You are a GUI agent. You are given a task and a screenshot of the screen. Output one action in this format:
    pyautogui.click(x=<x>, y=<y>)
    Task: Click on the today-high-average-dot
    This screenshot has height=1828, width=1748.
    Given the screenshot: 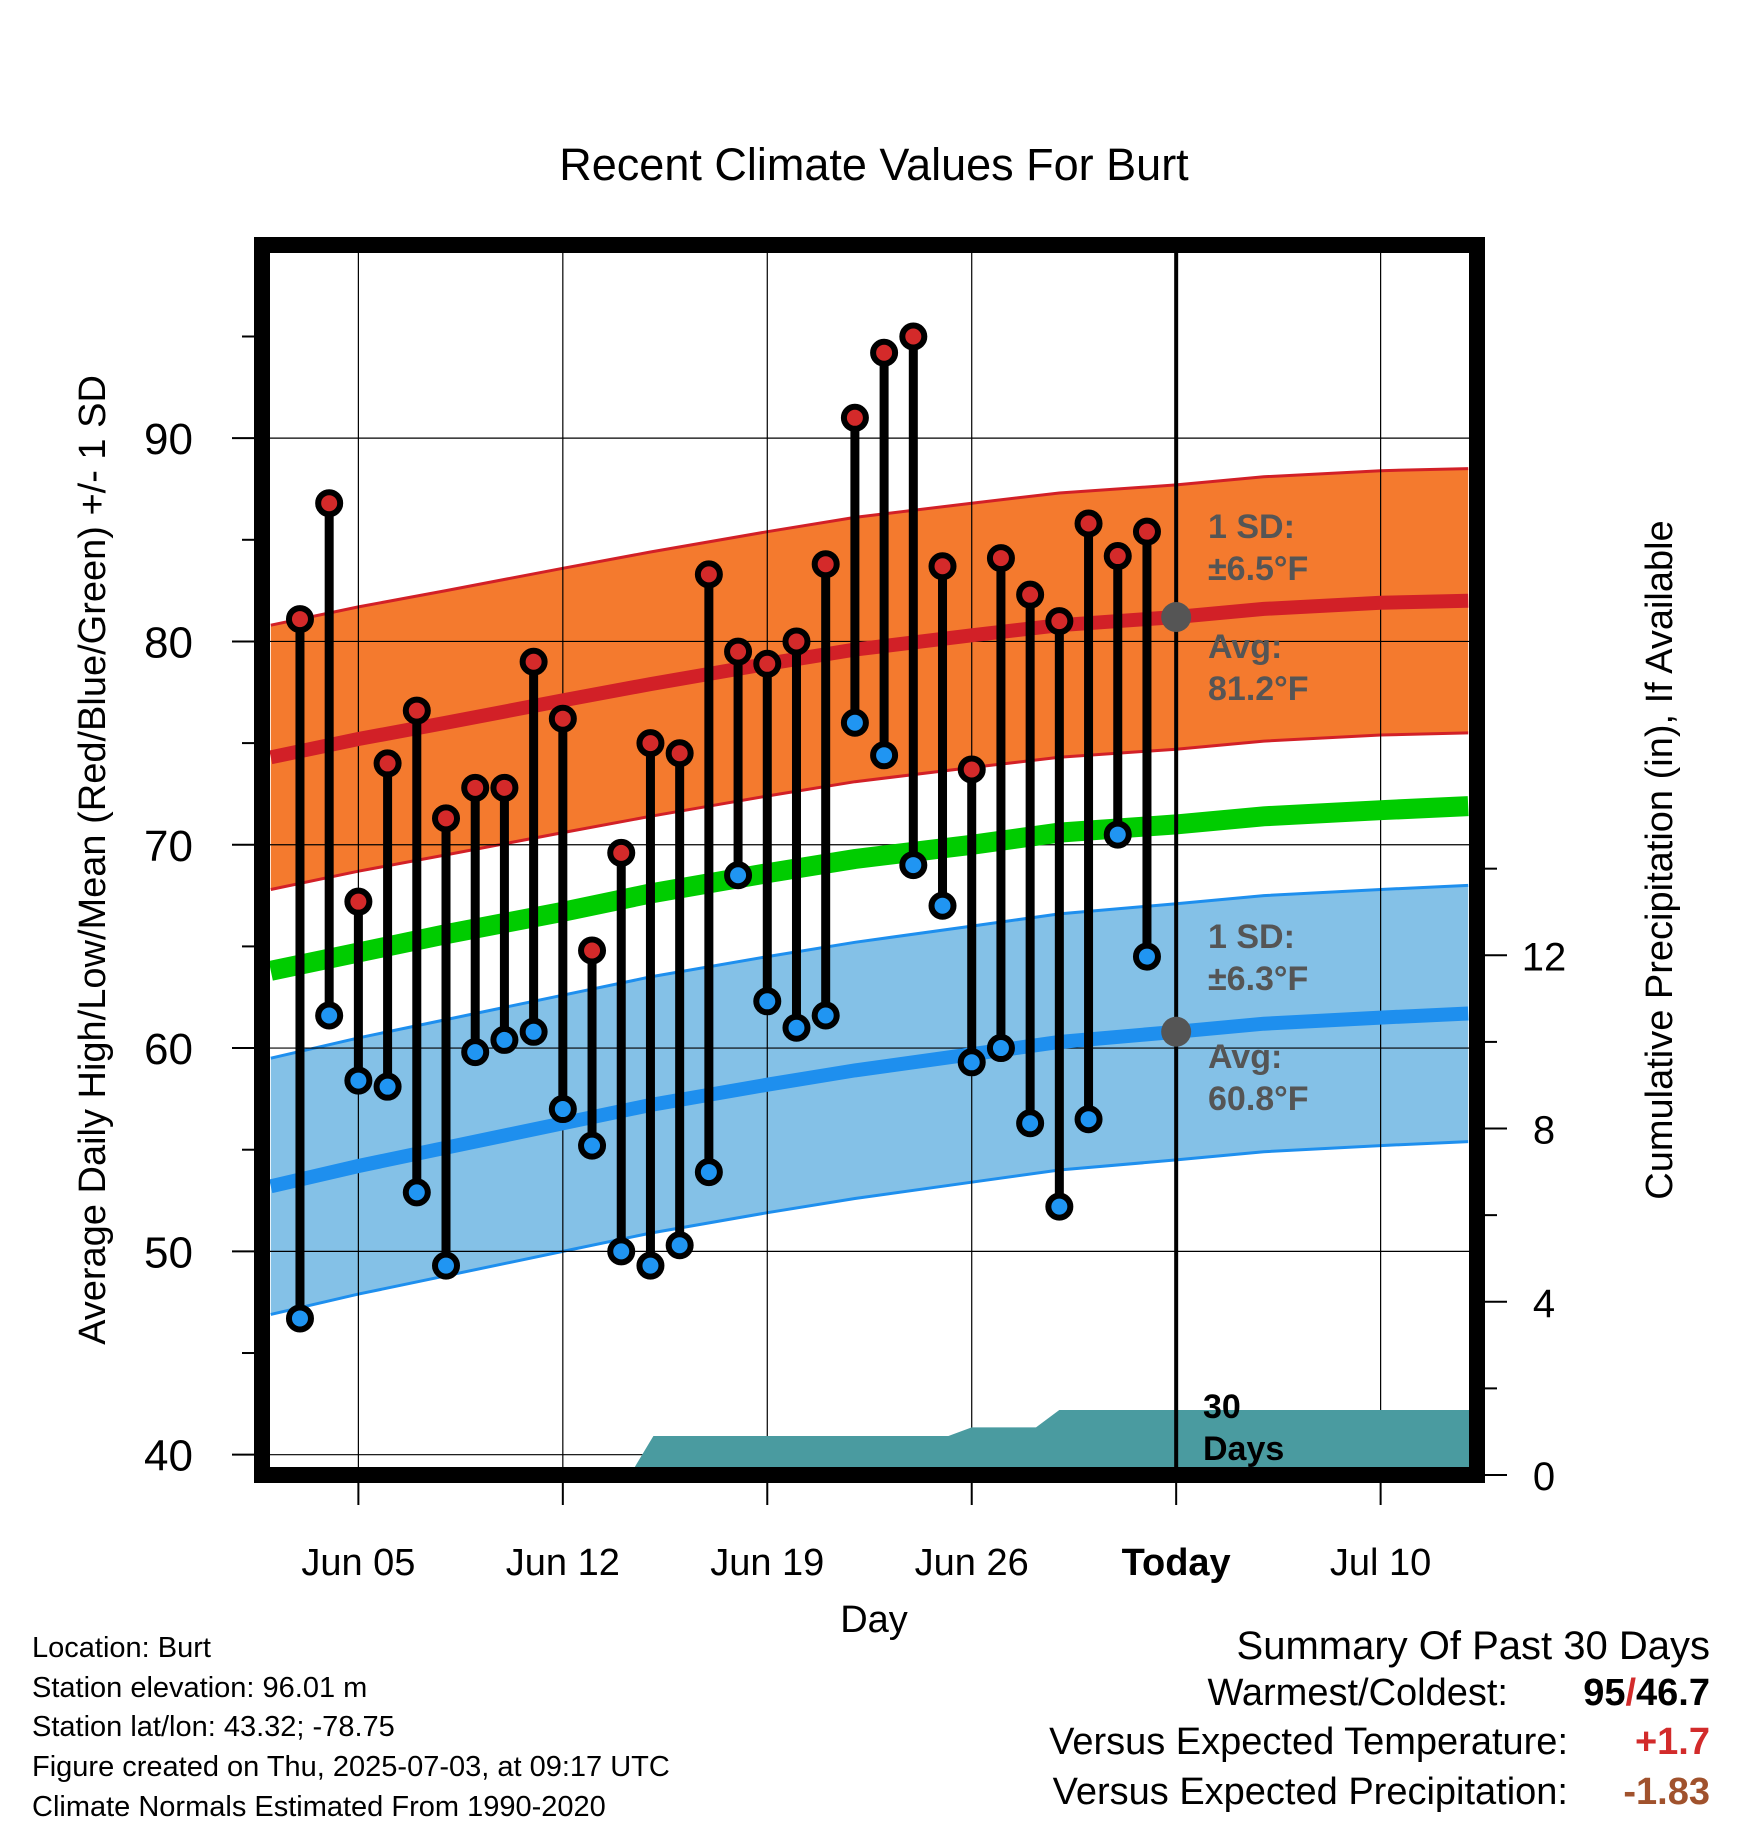 What is the action you would take?
    pyautogui.click(x=1176, y=617)
    